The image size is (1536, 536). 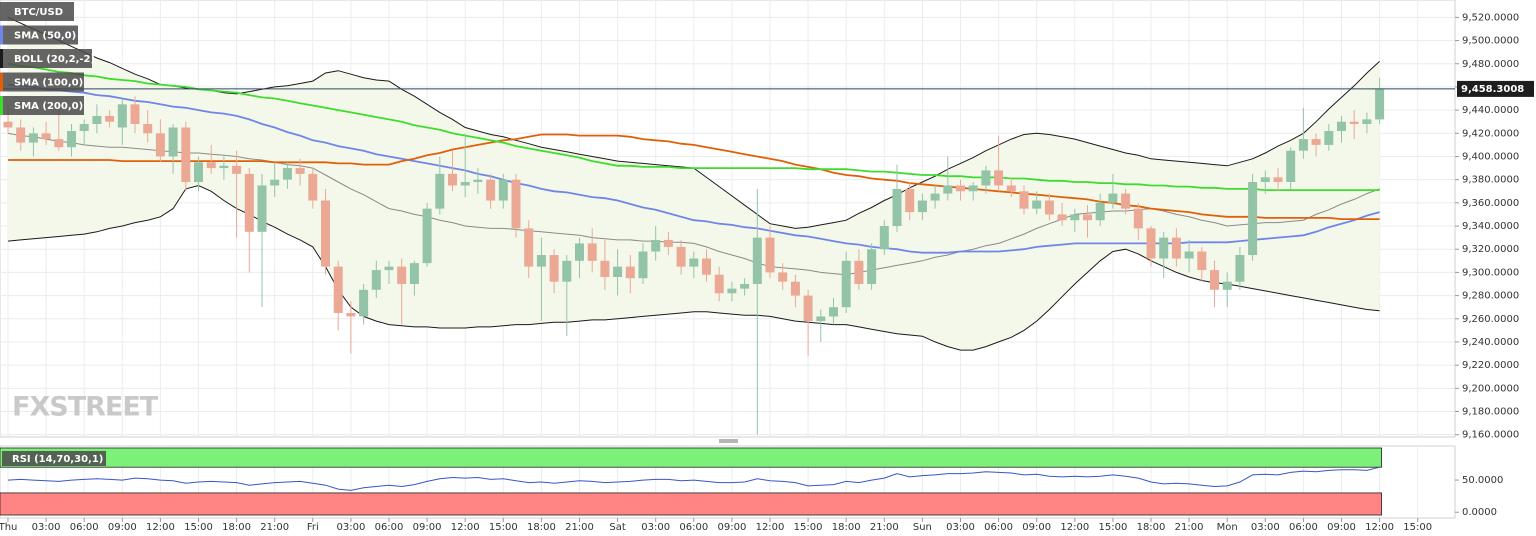 What do you see at coordinates (1490, 226) in the screenshot?
I see `y-tick-label: 9,340.0000` at bounding box center [1490, 226].